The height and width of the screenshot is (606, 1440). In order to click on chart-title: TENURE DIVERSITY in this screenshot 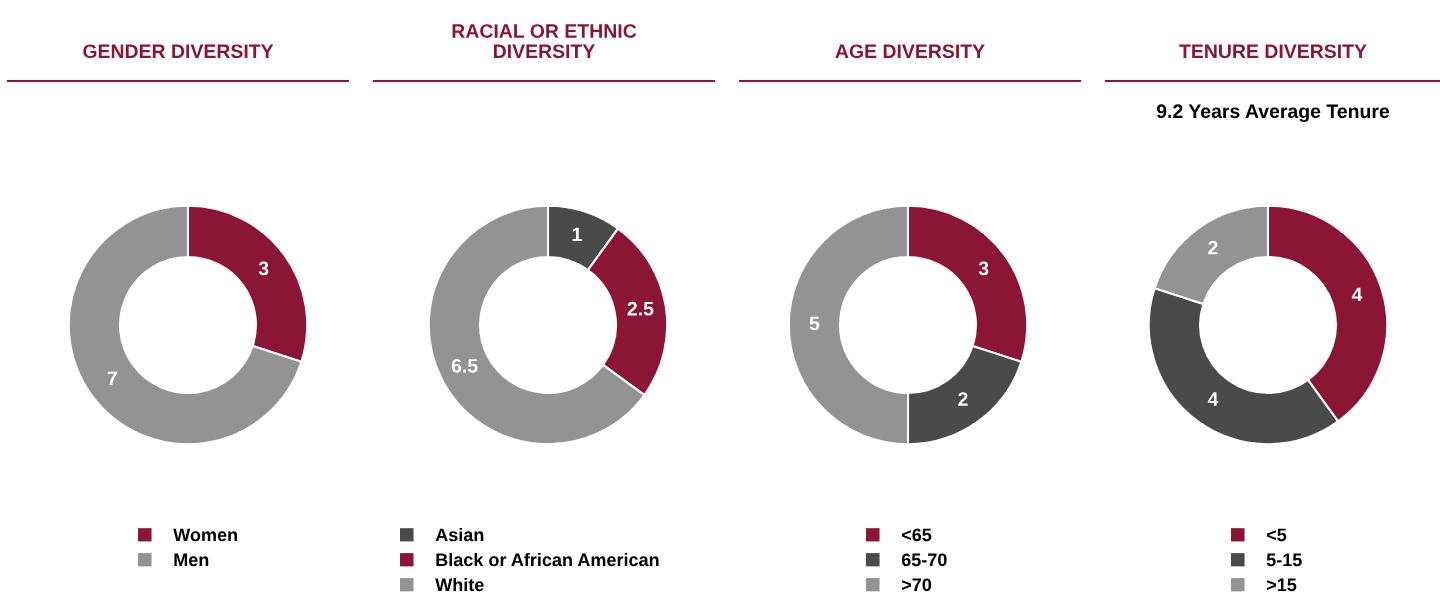, I will do `click(1273, 51)`.